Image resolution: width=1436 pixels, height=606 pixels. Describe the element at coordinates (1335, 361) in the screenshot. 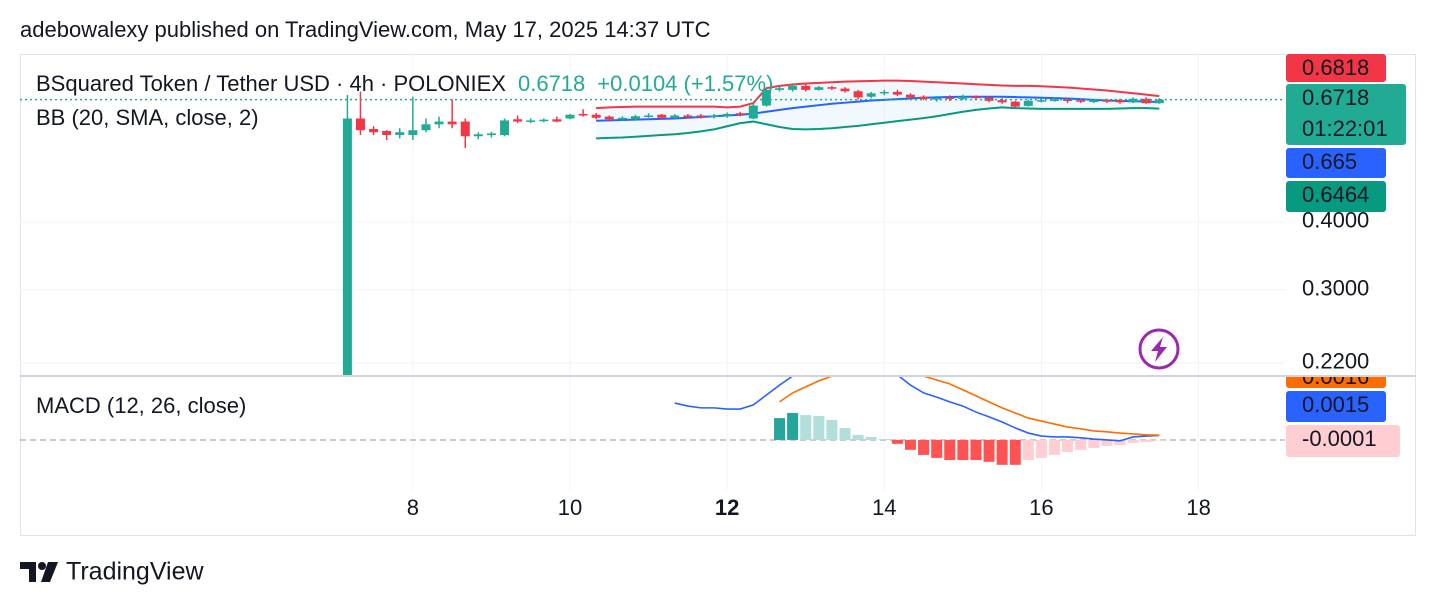

I see `y-tick-label: 0.2200` at that location.